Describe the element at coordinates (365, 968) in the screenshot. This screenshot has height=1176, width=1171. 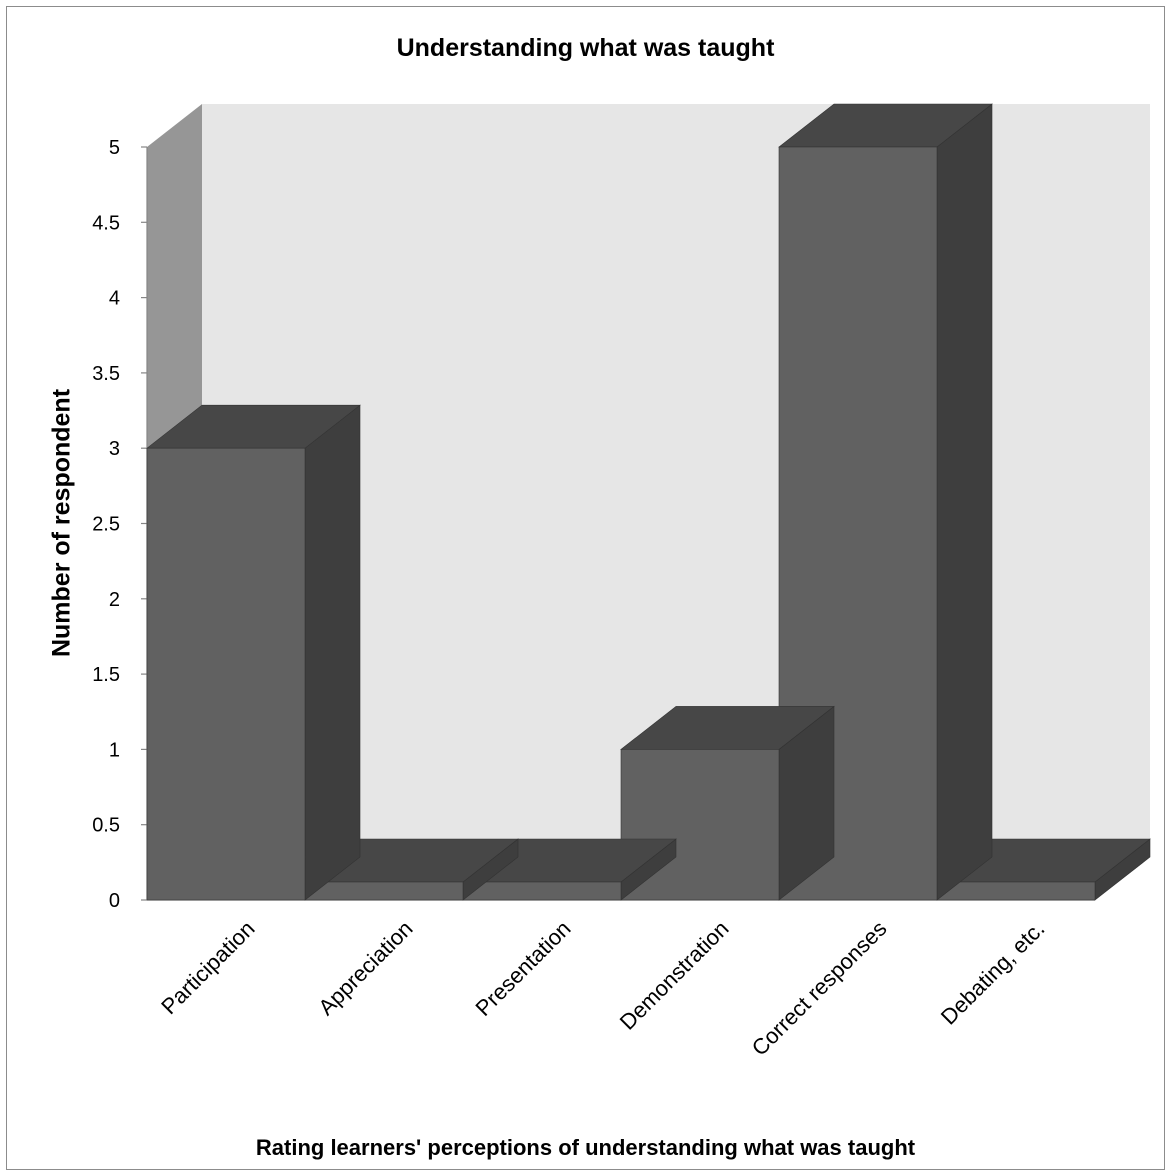
I see `x-tick-label: Appreciation` at that location.